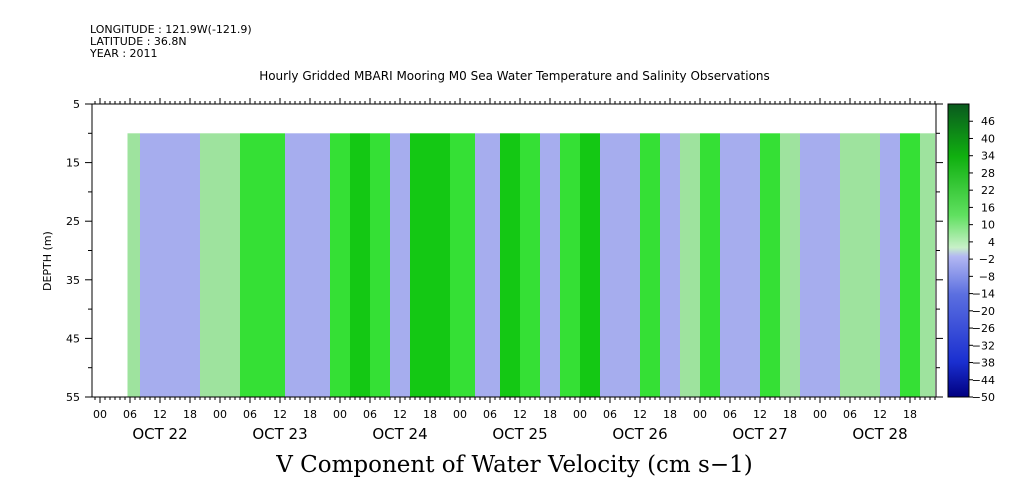  What do you see at coordinates (124, 53) in the screenshot?
I see `year-label: YEAR : 2011` at bounding box center [124, 53].